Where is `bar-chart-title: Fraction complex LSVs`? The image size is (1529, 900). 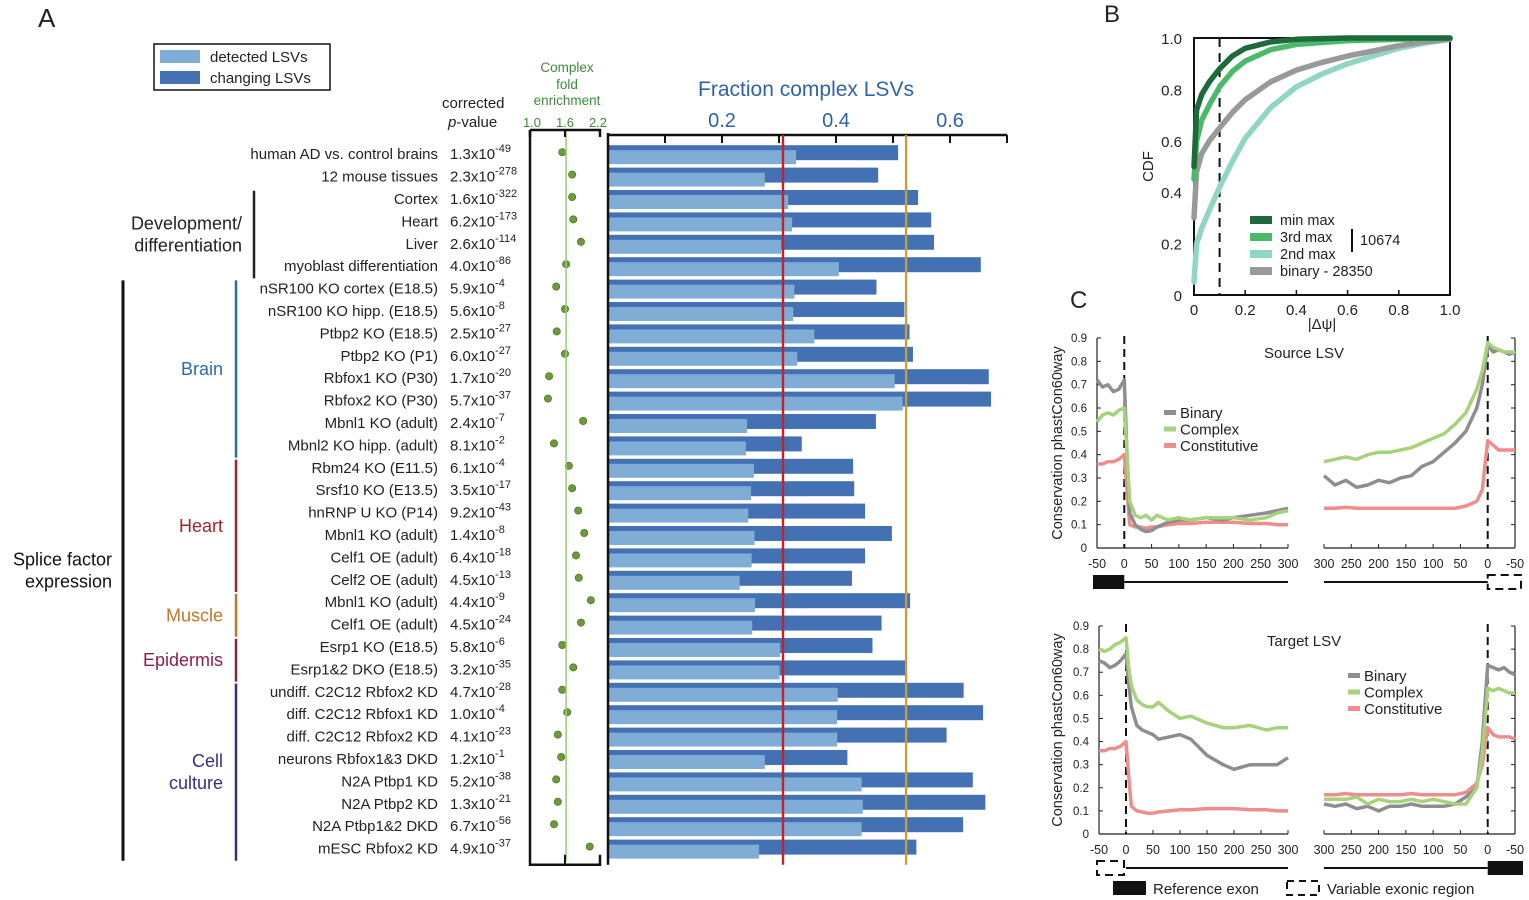 bar-chart-title: Fraction complex LSVs is located at coordinates (806, 89).